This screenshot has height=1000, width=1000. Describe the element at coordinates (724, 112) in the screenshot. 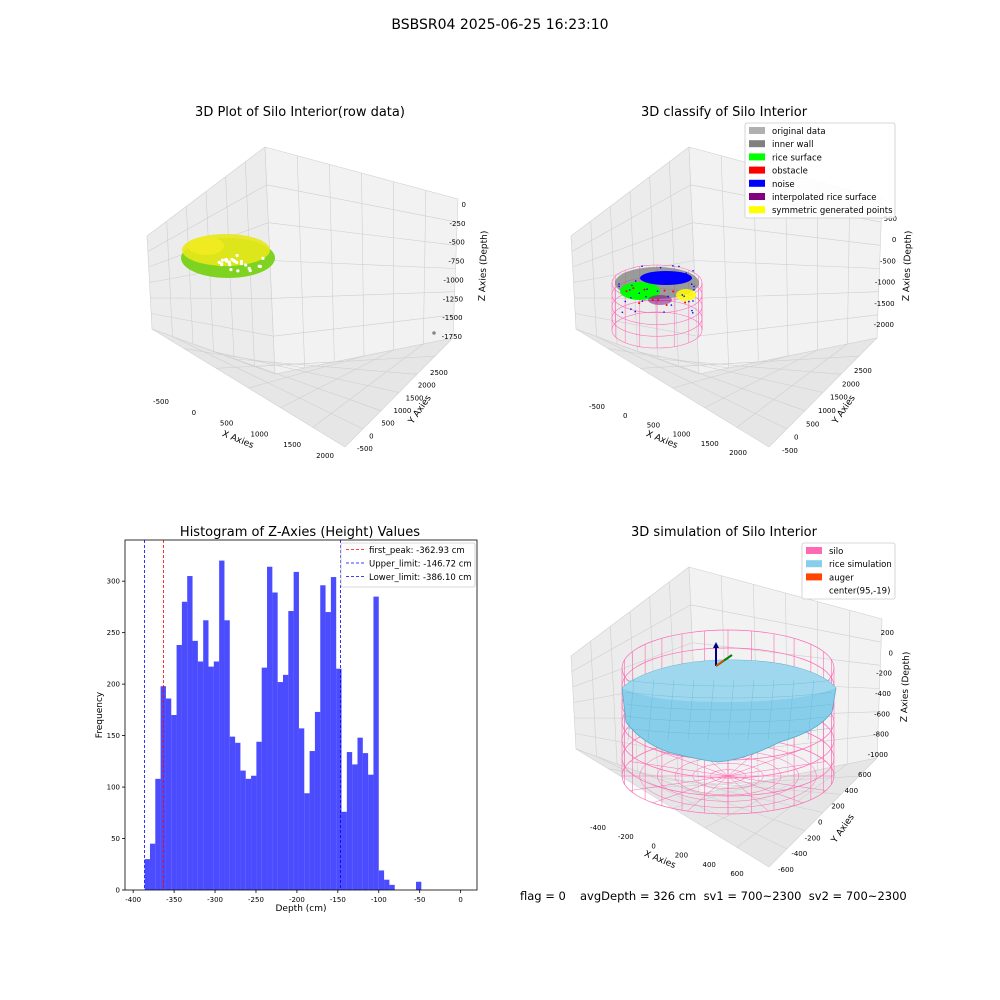

I see `classify-plot-title: 3D classify of Silo Interior` at that location.